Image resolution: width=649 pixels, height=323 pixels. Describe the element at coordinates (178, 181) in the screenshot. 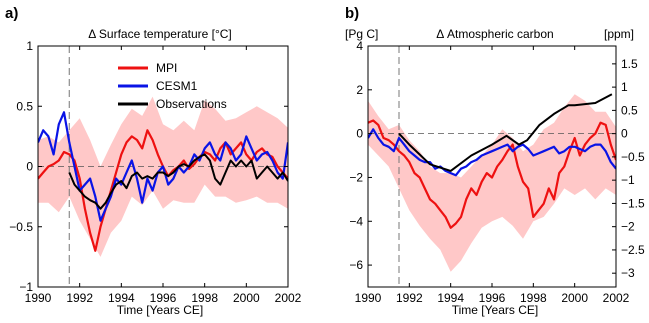

I see `panel-a-series-observations` at that location.